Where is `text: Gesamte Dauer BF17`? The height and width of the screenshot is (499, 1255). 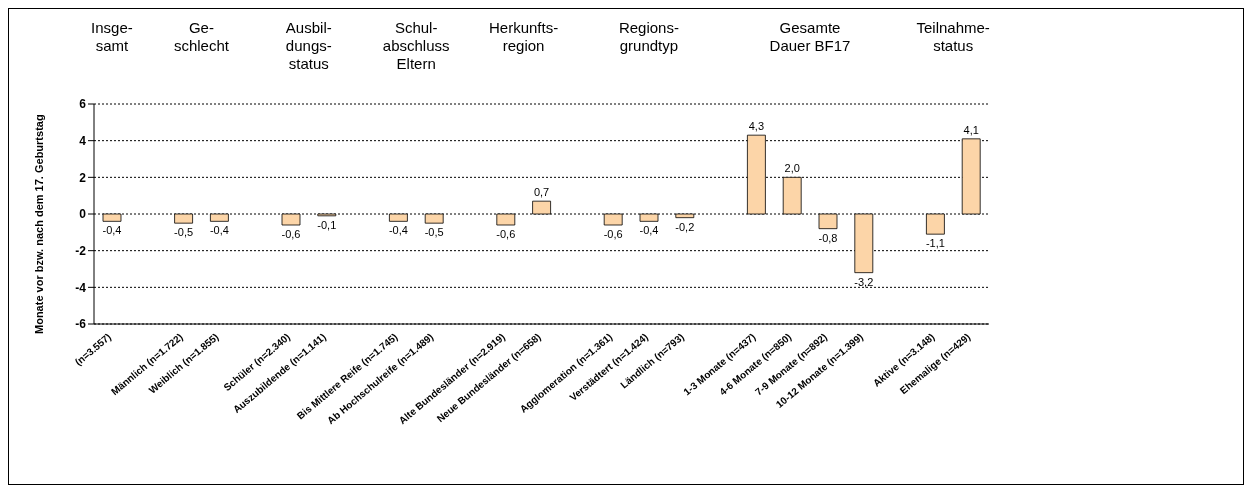
text: Gesamte Dauer BF17 is located at coordinates (810, 37).